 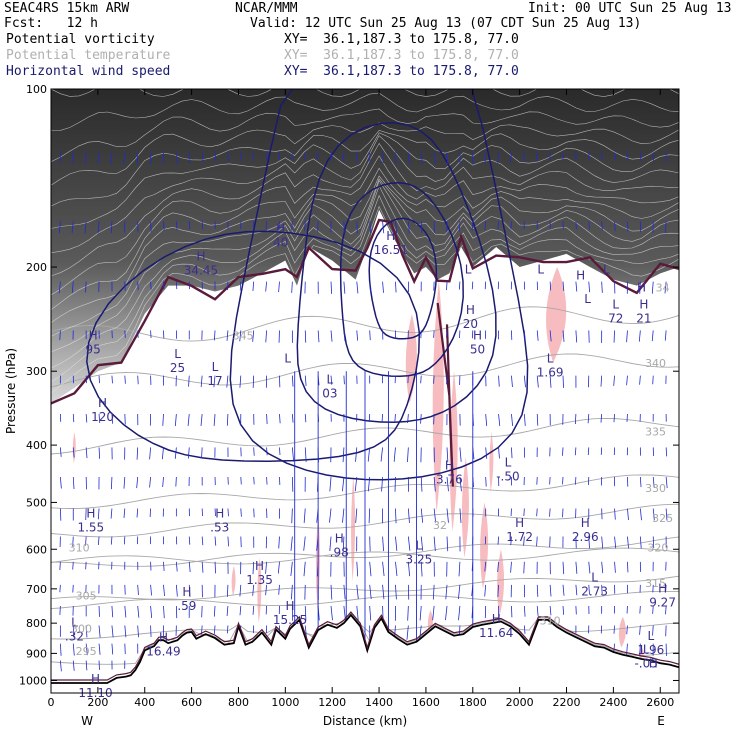 I want to click on x-axis-label: Distance (km), so click(x=365, y=721).